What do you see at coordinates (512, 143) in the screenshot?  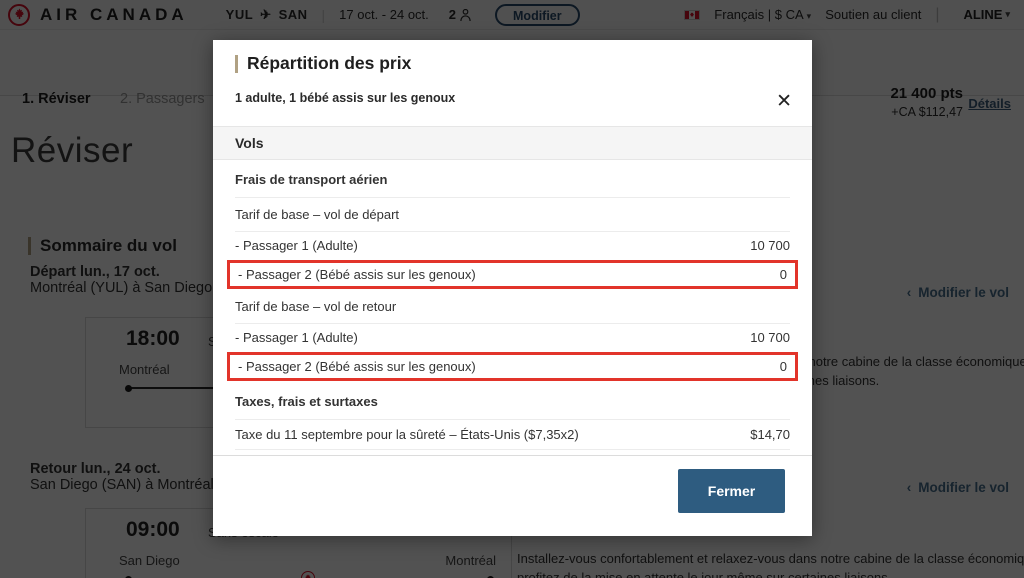 I see `vols-section-header: Vols` at bounding box center [512, 143].